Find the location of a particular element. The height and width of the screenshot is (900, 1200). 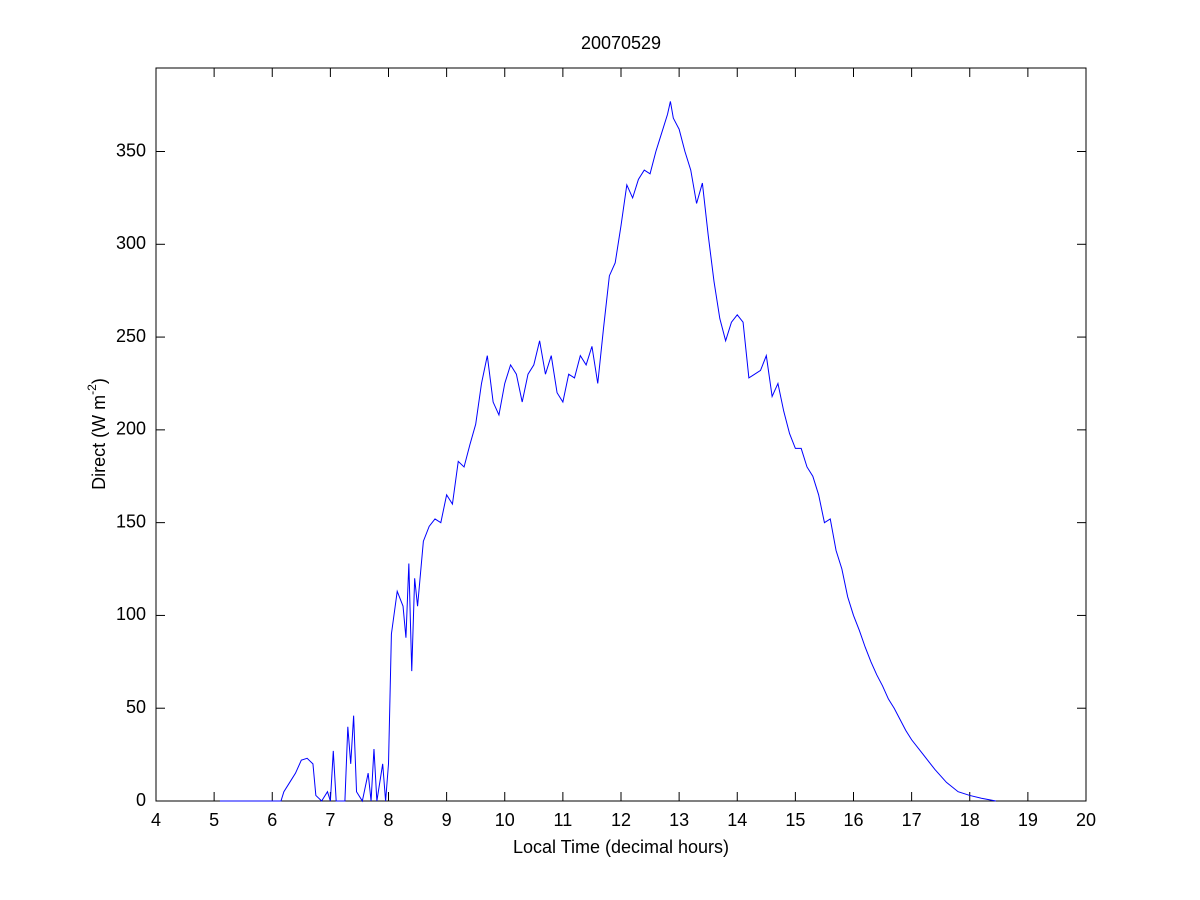

y-tick-label: 50 is located at coordinates (136, 707).